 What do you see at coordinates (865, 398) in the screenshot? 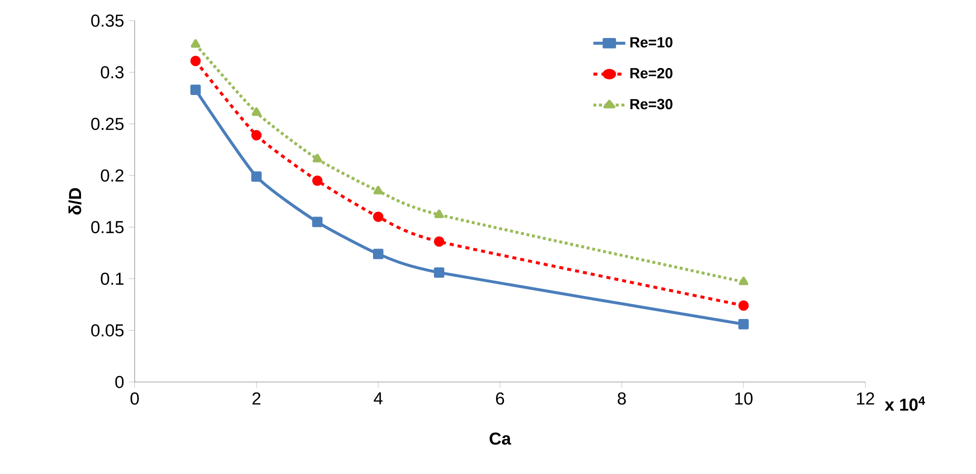
I see `x-tick-label: 12` at bounding box center [865, 398].